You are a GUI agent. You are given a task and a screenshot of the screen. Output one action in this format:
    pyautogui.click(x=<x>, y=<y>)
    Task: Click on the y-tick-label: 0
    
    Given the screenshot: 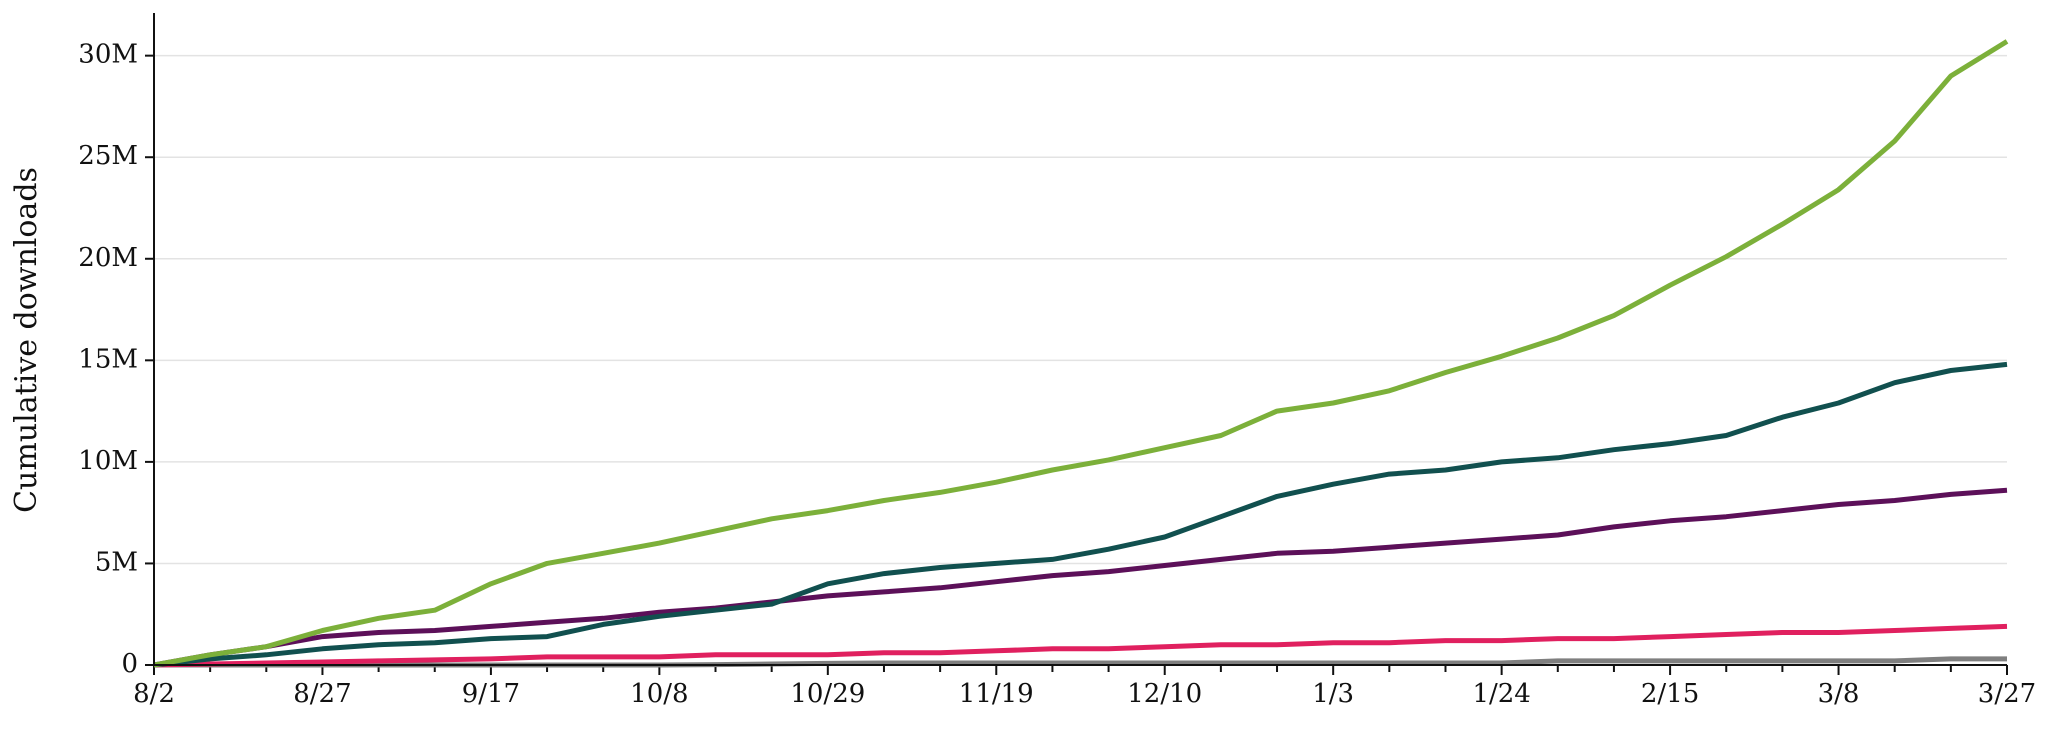 What is the action you would take?
    pyautogui.click(x=129, y=664)
    